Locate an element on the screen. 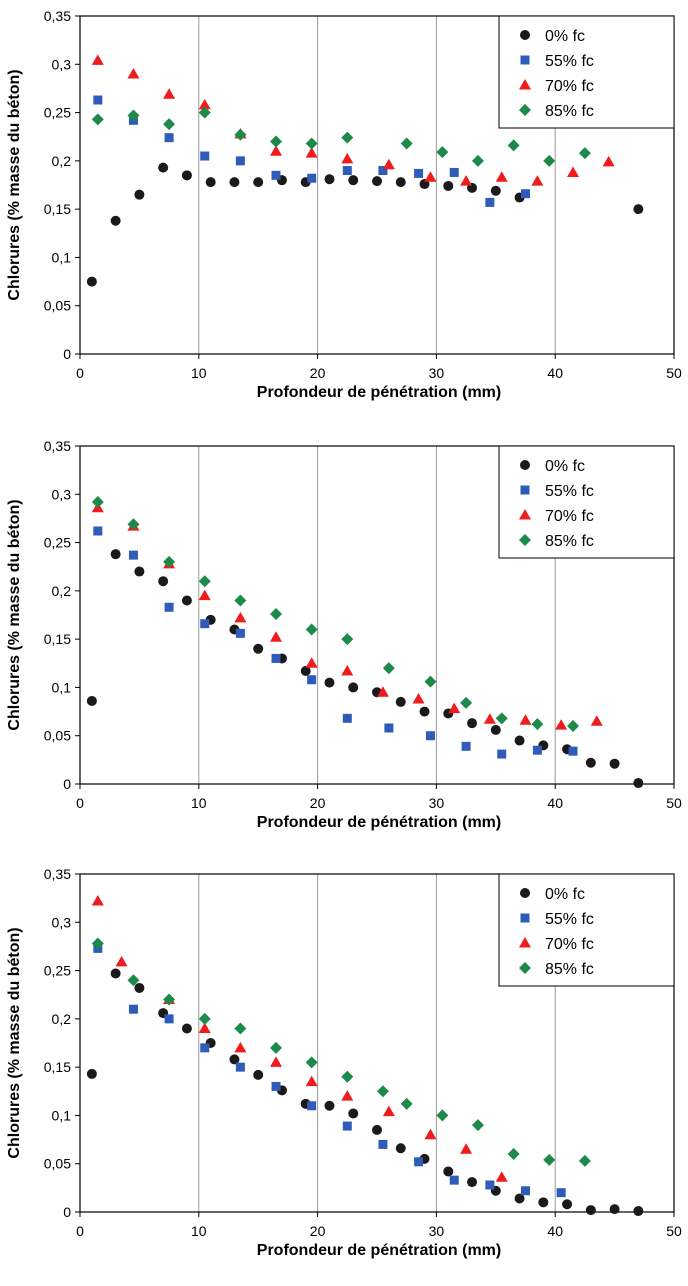  x-tick-label: 20 is located at coordinates (318, 803).